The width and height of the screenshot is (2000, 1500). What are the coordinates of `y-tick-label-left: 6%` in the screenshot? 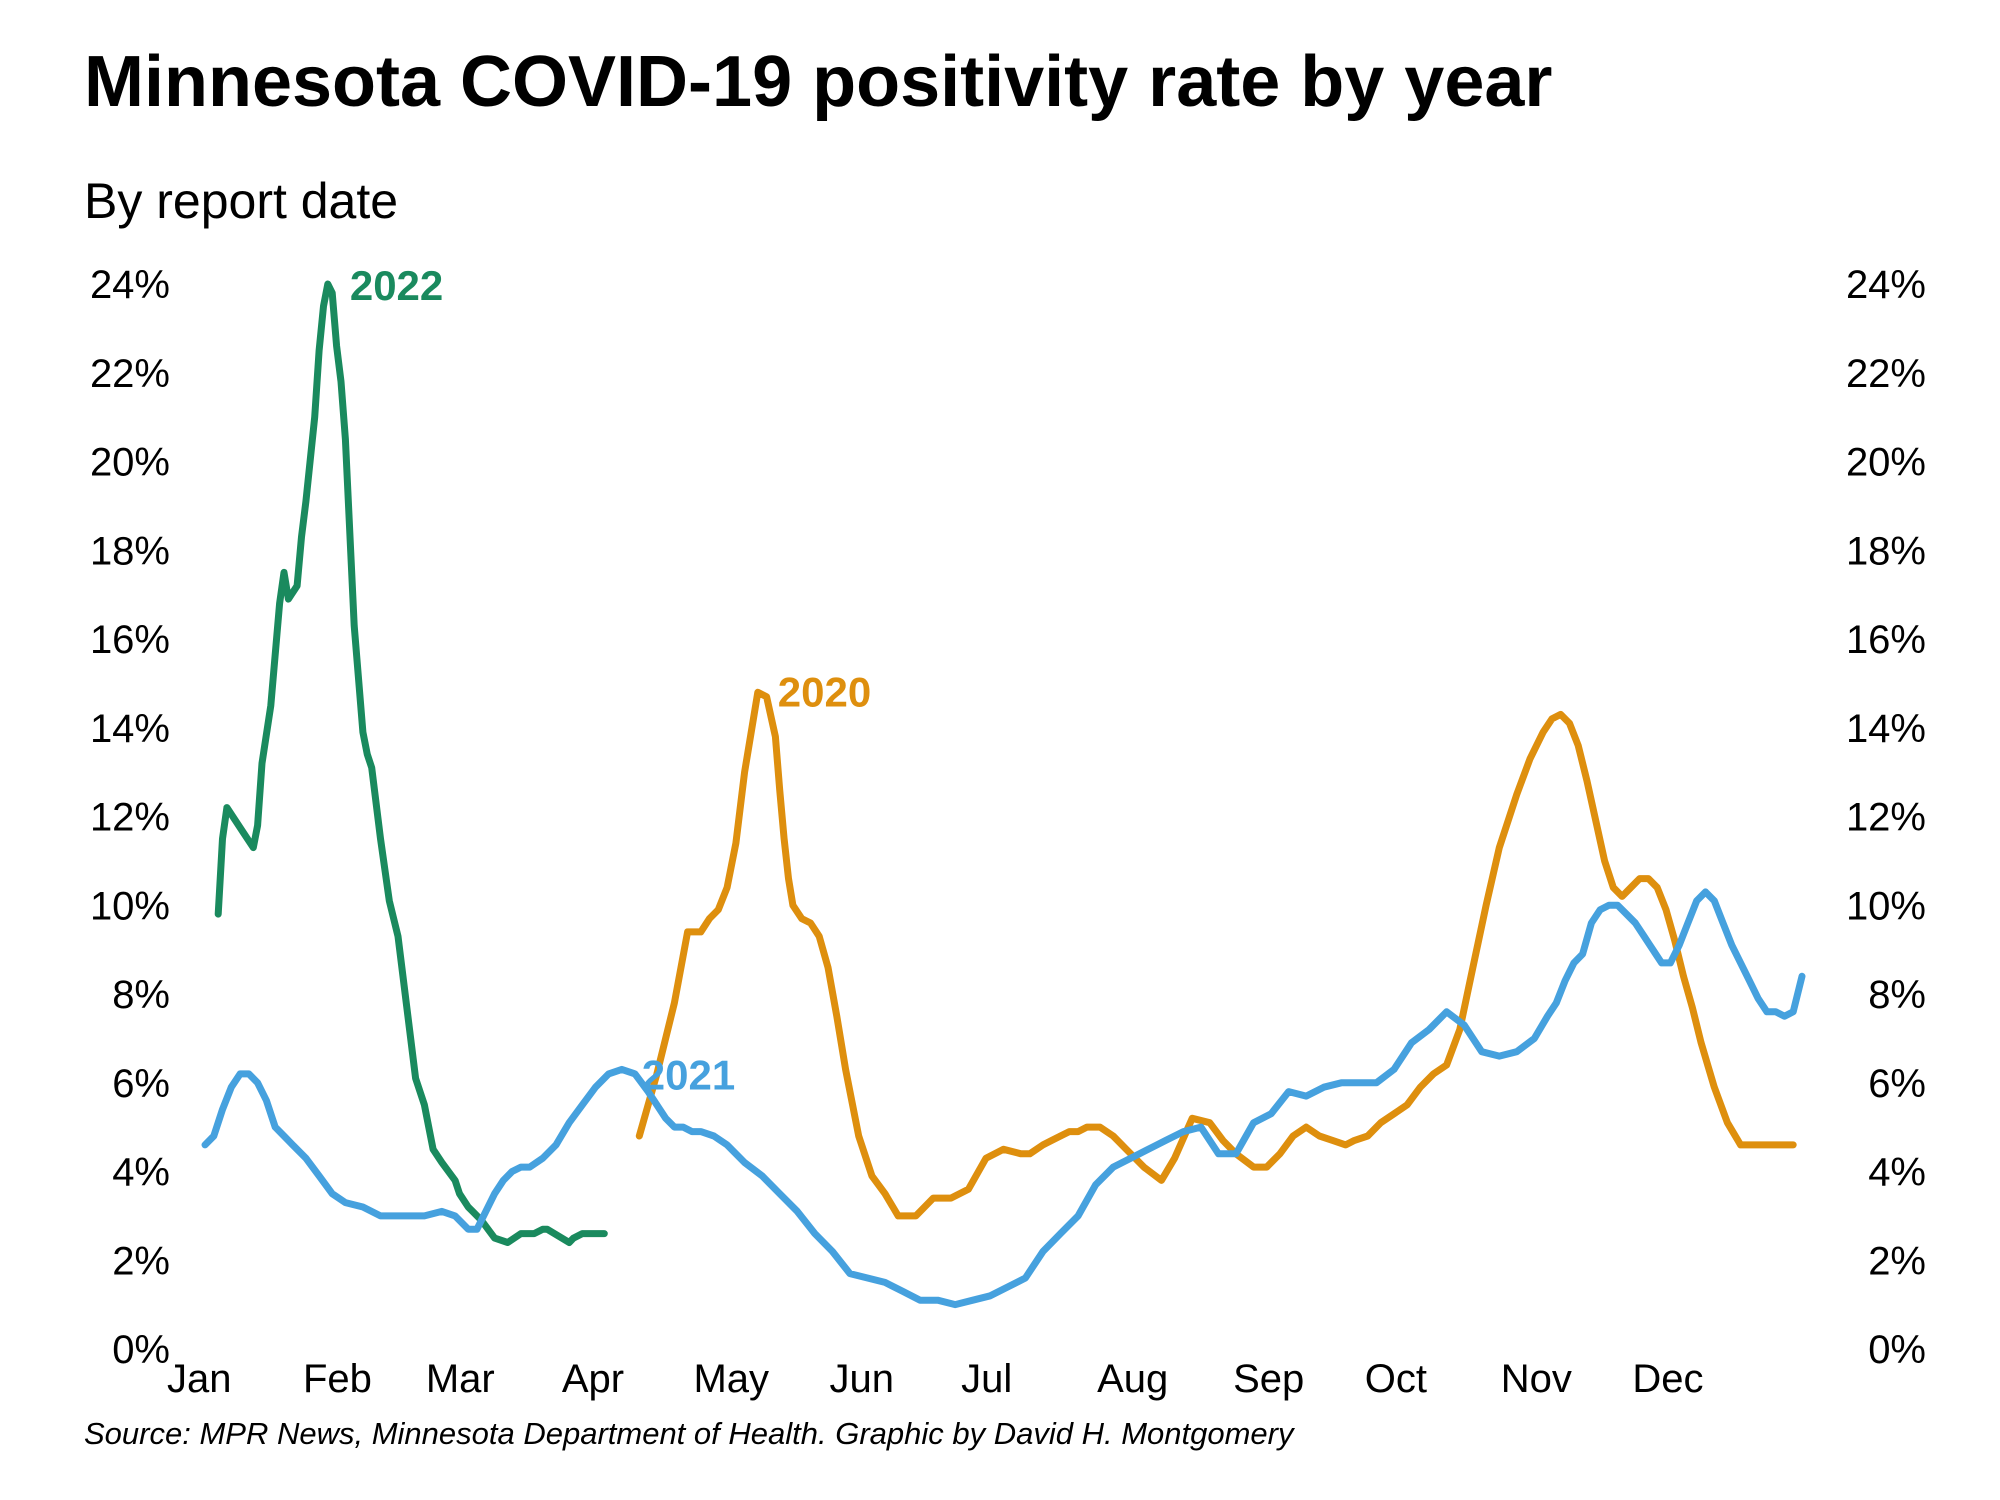 It's located at (141, 1084).